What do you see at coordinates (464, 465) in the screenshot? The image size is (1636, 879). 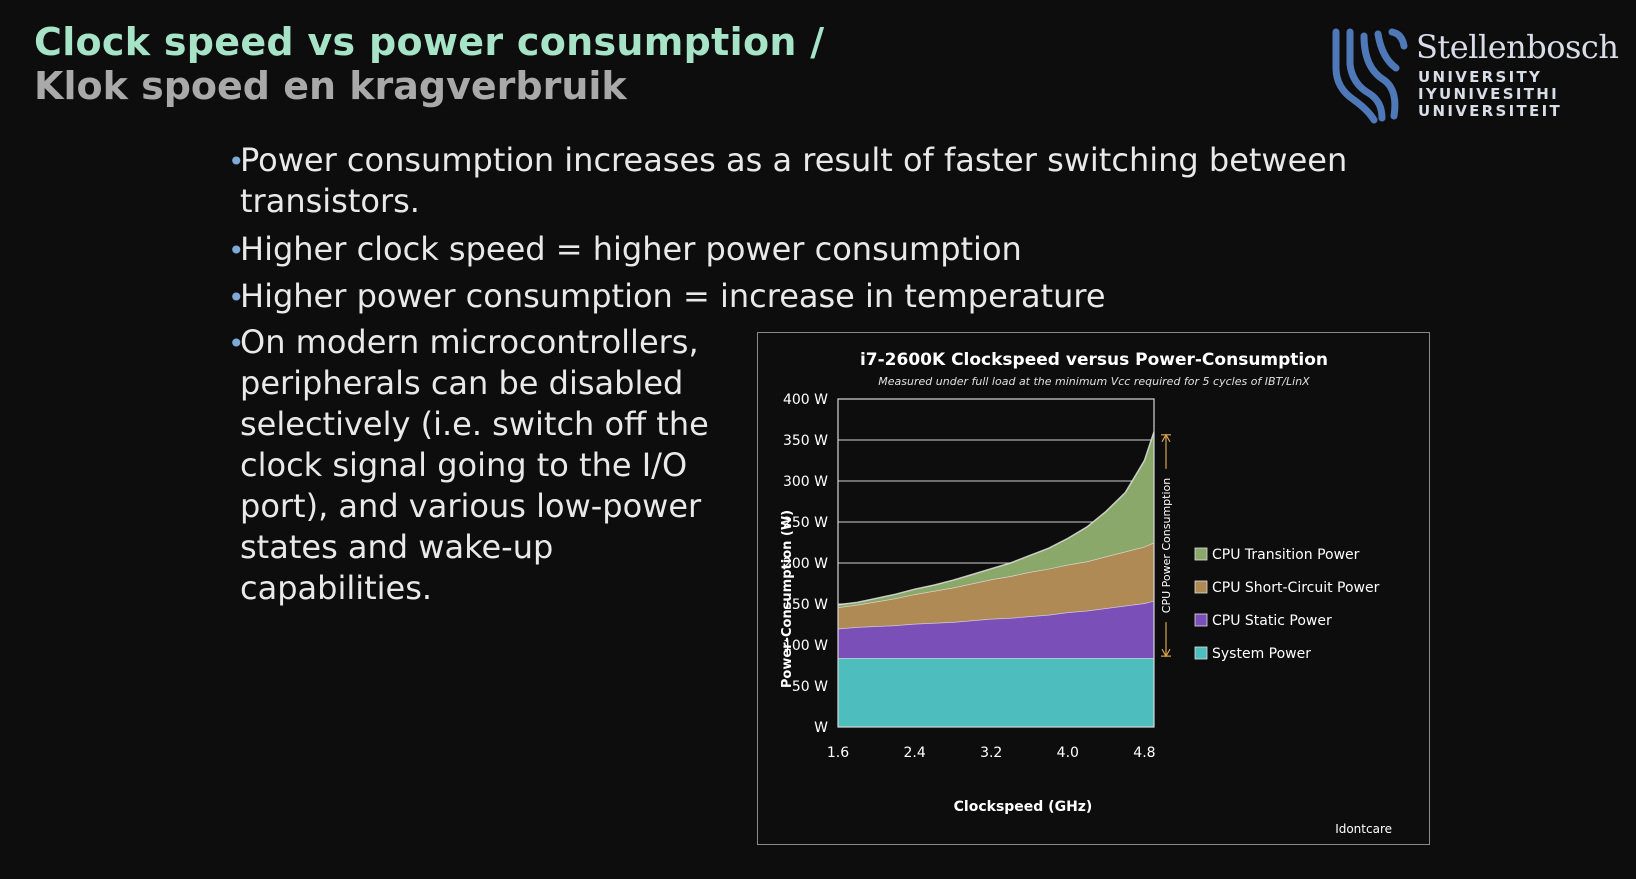 I see `bullet-text: clock signal going to the I/O` at bounding box center [464, 465].